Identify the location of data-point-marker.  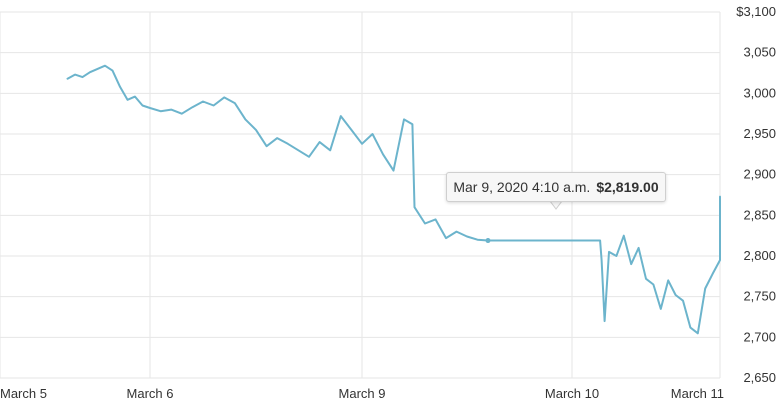
(488, 241).